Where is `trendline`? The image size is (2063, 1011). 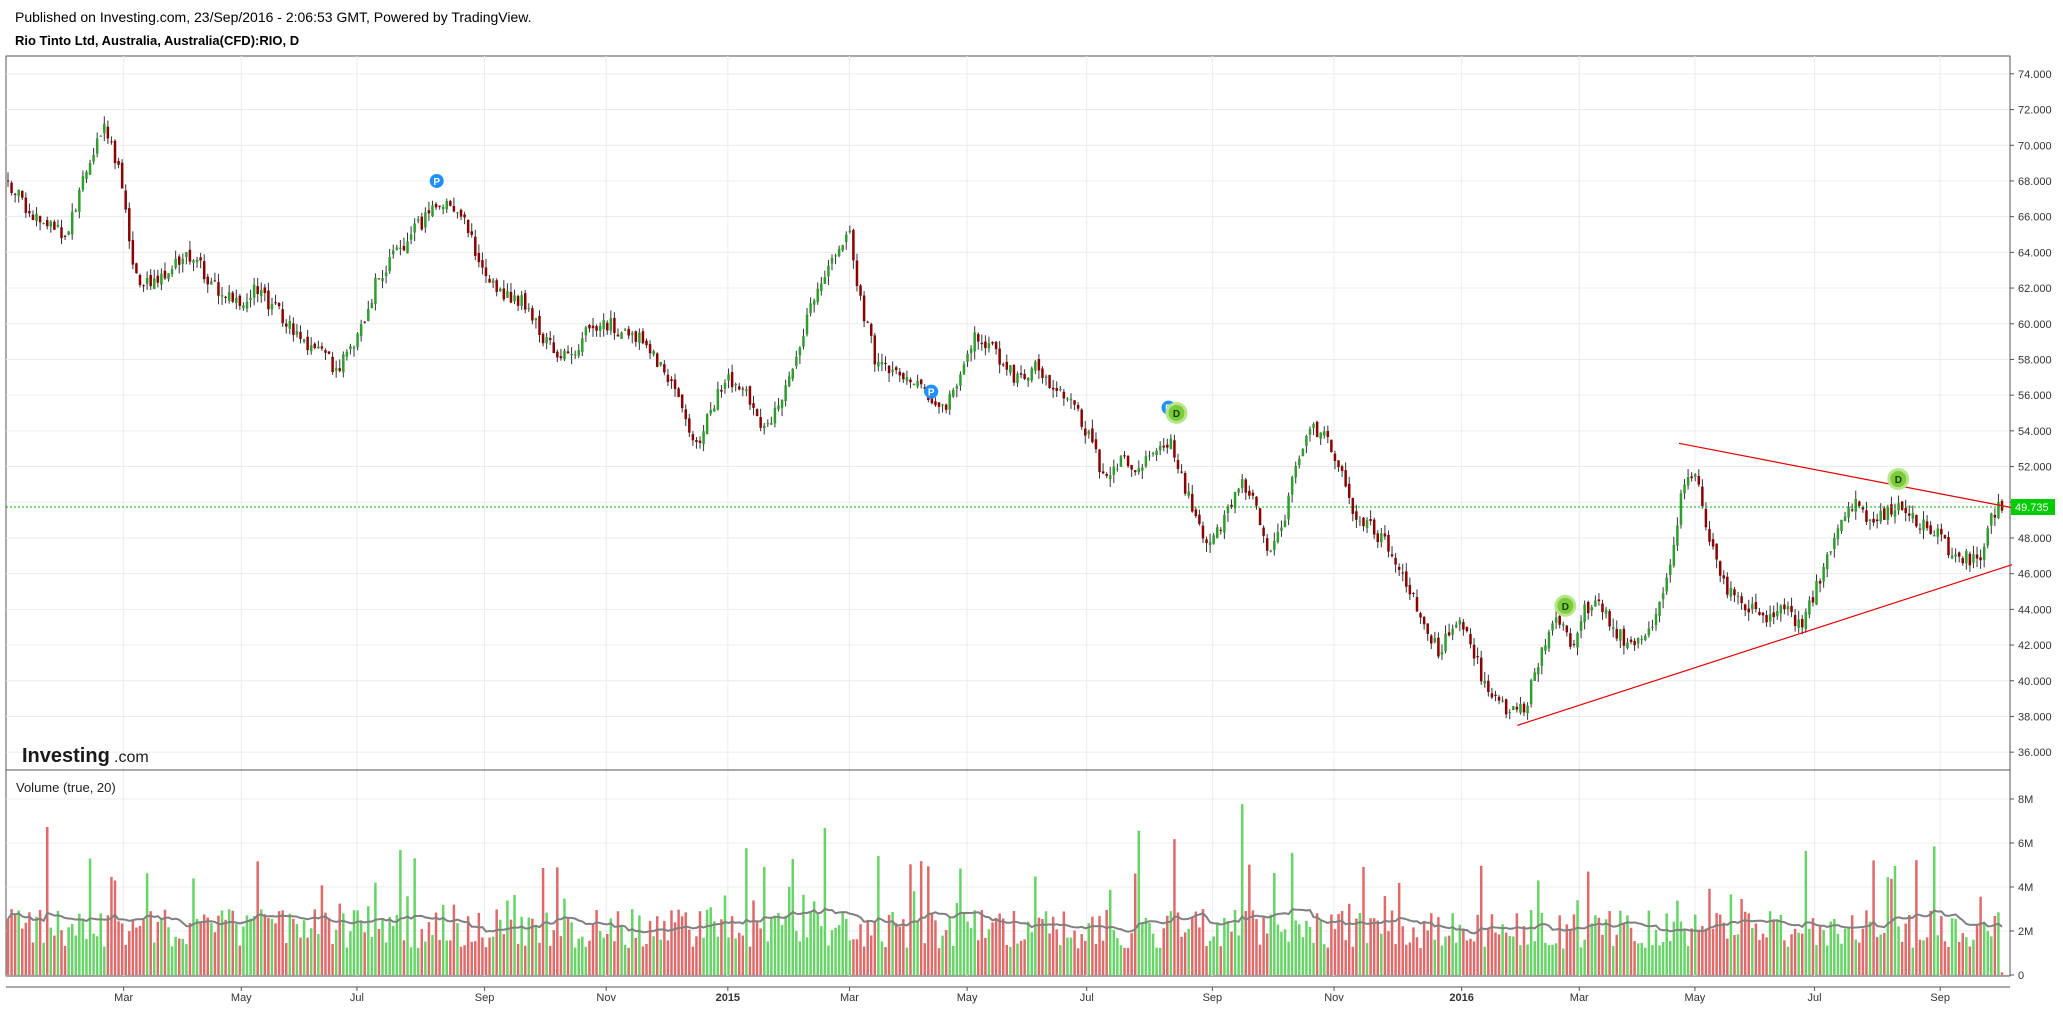 trendline is located at coordinates (1765, 645).